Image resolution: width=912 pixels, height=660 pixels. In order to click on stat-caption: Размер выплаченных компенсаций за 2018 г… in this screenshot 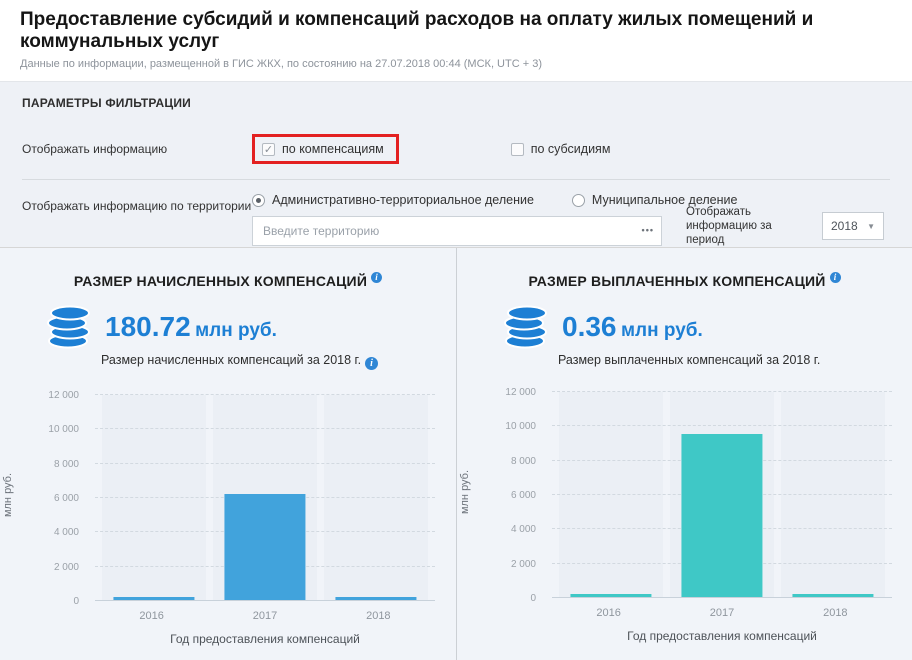, I will do `click(735, 360)`.